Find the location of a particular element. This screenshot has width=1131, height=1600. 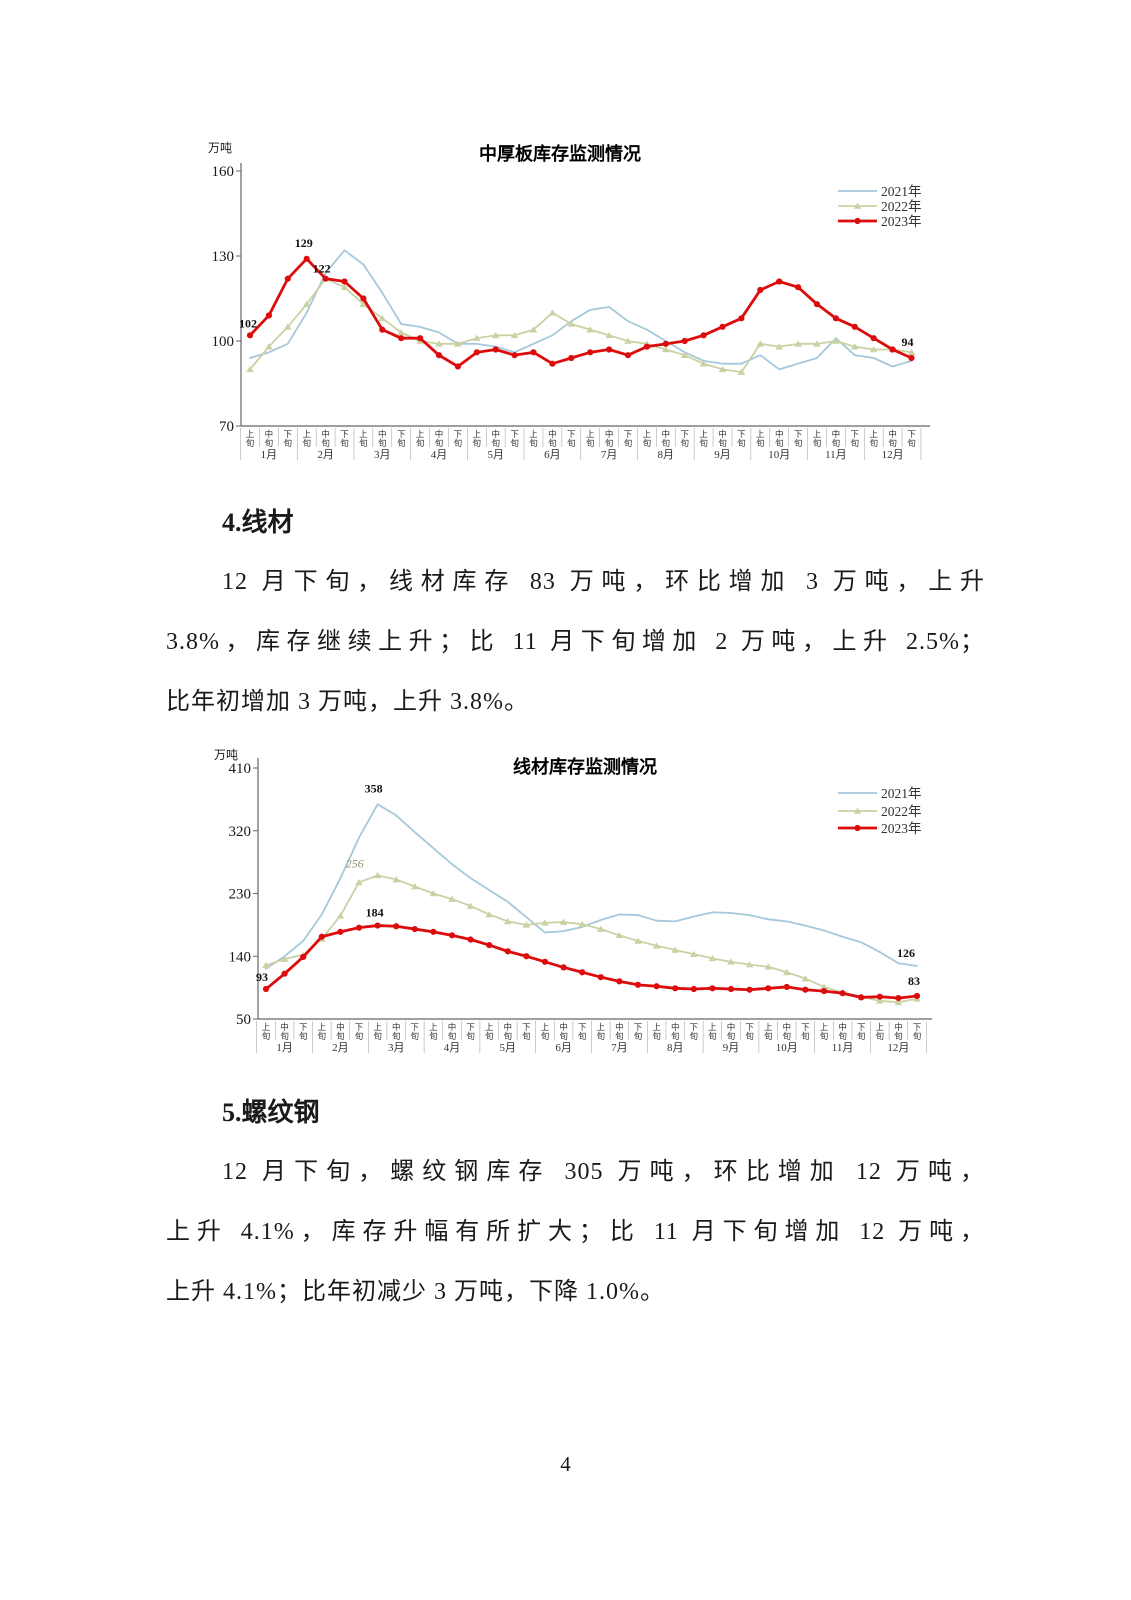

y-axis-tick-label: 140 is located at coordinates (240, 957).